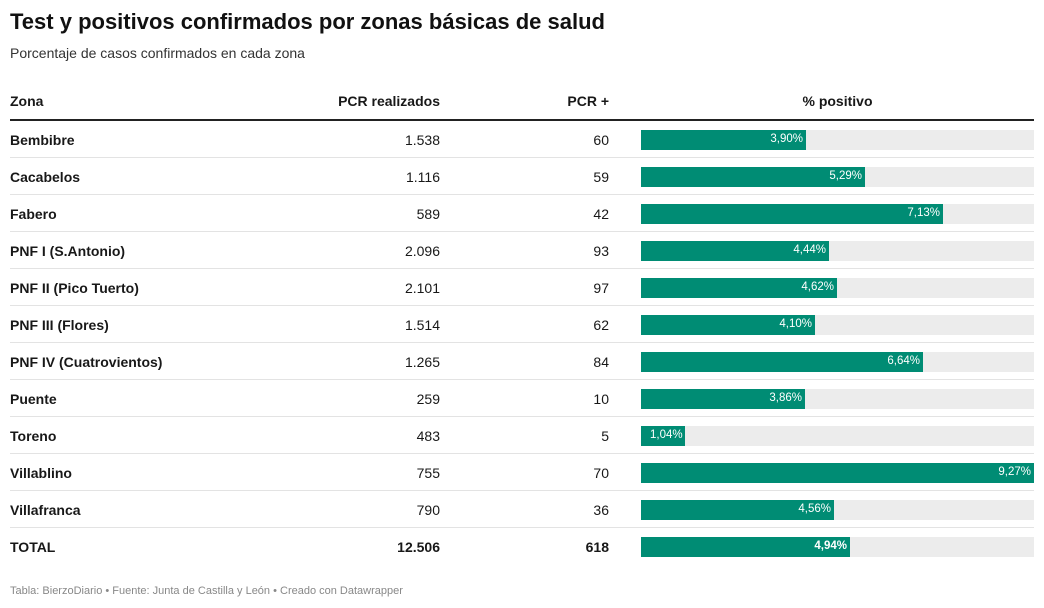 Image resolution: width=1044 pixels, height=608 pixels. What do you see at coordinates (601, 288) in the screenshot?
I see `pcr-positivos-cell: 97` at bounding box center [601, 288].